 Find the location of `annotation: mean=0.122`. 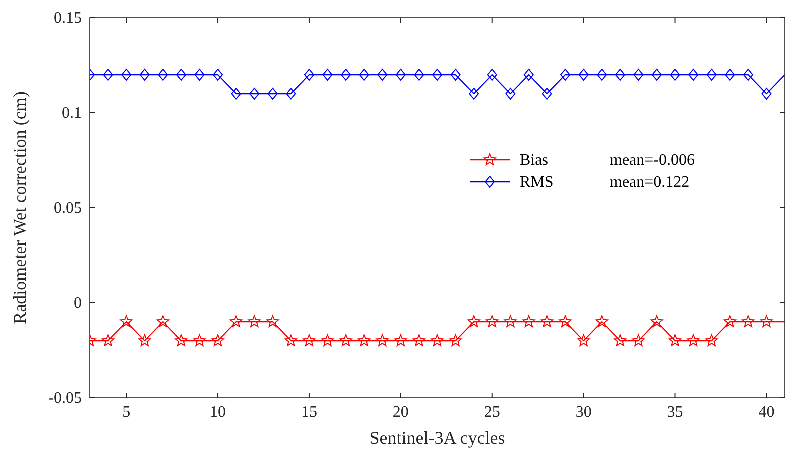

annotation: mean=0.122 is located at coordinates (650, 182).